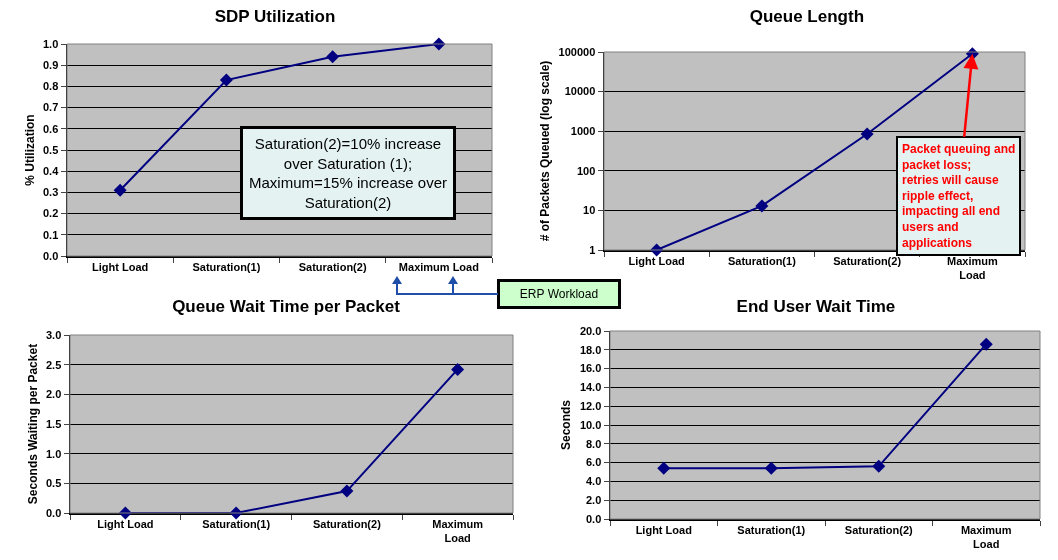 The image size is (1058, 560). What do you see at coordinates (590, 424) in the screenshot?
I see `y-tick-label: 10.0` at bounding box center [590, 424].